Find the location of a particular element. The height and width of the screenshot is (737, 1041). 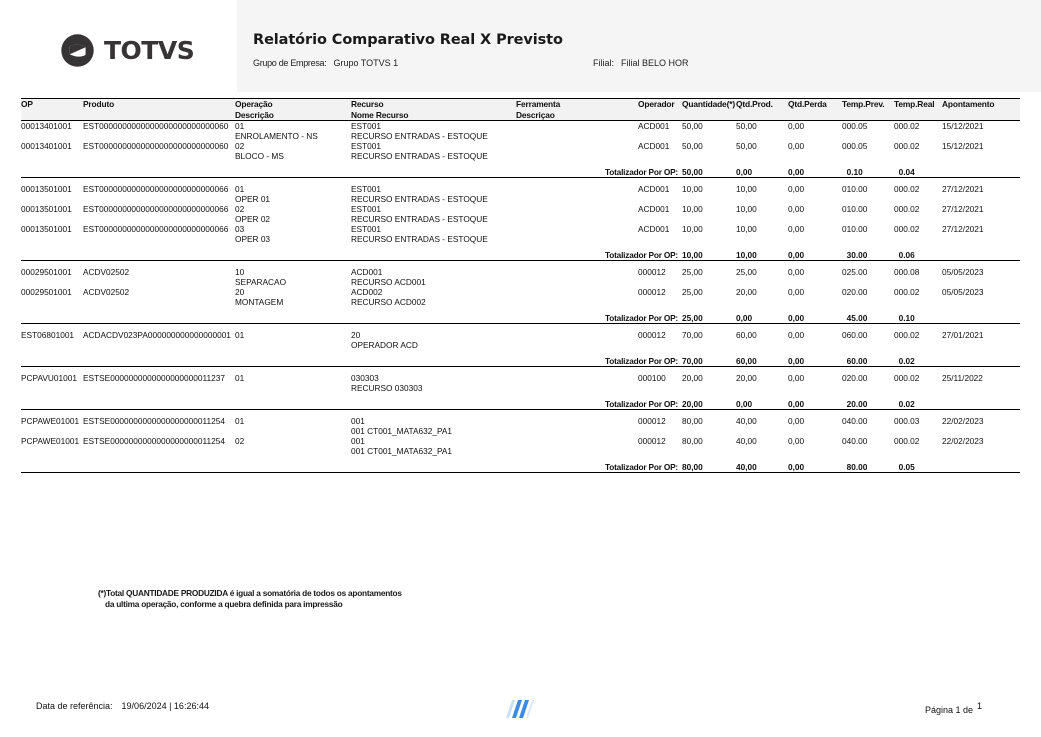

total-qtd-prod: 0,00 is located at coordinates (744, 404).